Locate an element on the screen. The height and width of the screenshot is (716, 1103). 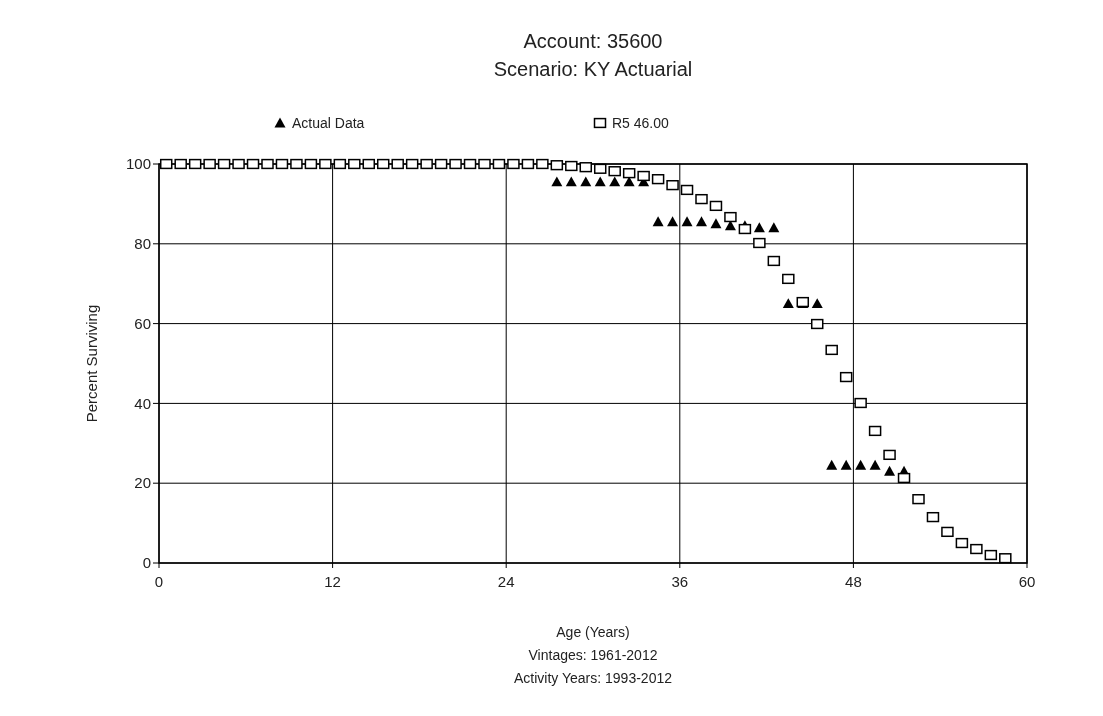
x-axis-title: Age (Years) is located at coordinates (593, 632).